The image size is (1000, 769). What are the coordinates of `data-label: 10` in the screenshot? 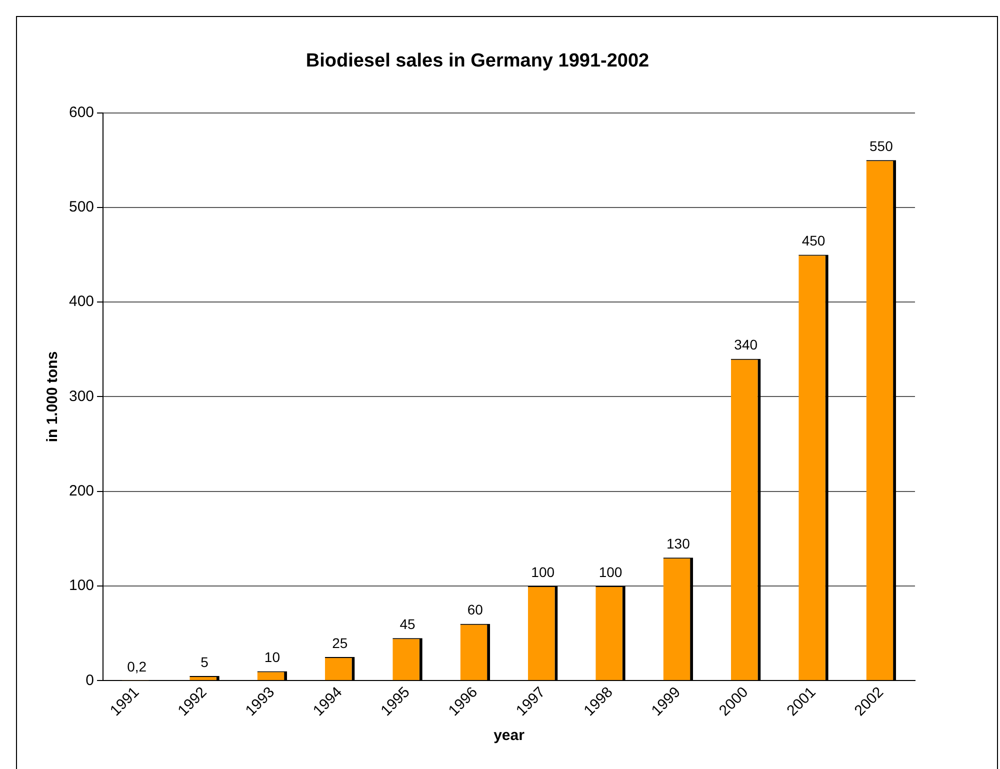 It's located at (272, 657).